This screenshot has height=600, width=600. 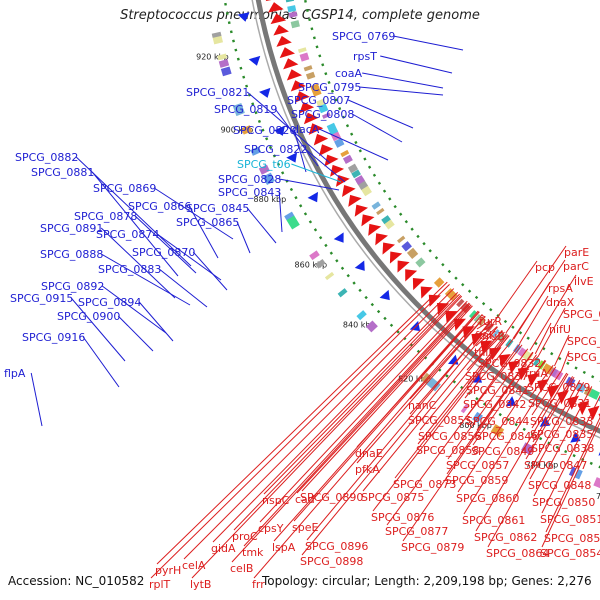 What do you see at coordinates (275, 149) in the screenshot?
I see `gene-label-forward: SPCG_0822` at bounding box center [275, 149].